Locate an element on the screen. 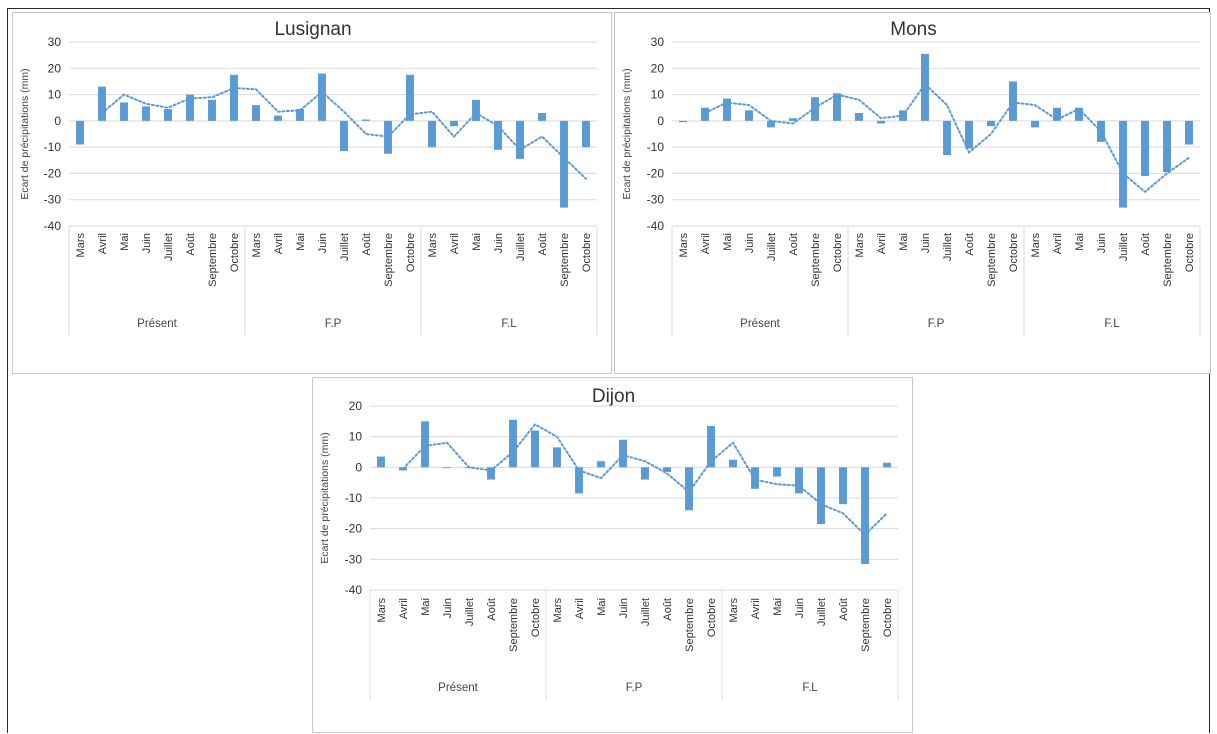 This screenshot has height=734, width=1217. y-tick-label: 0 is located at coordinates (57, 121).